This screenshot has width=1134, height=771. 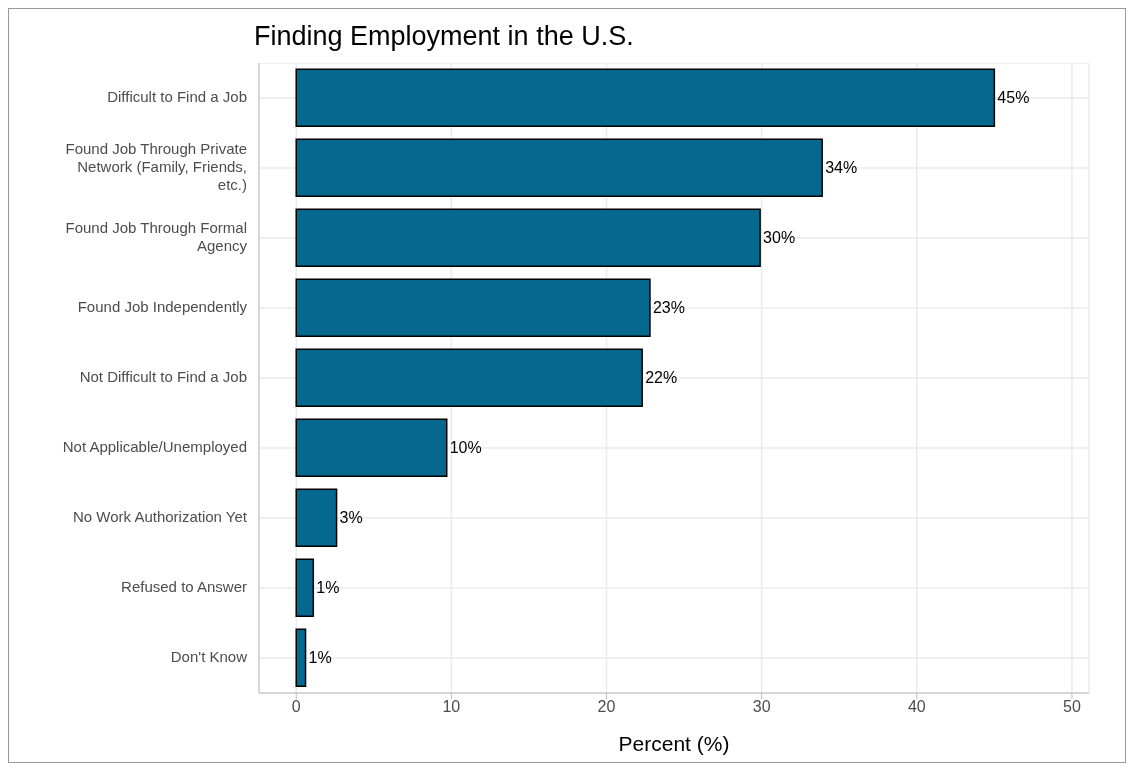 I want to click on y-tick-label: Don't Know, so click(x=209, y=656).